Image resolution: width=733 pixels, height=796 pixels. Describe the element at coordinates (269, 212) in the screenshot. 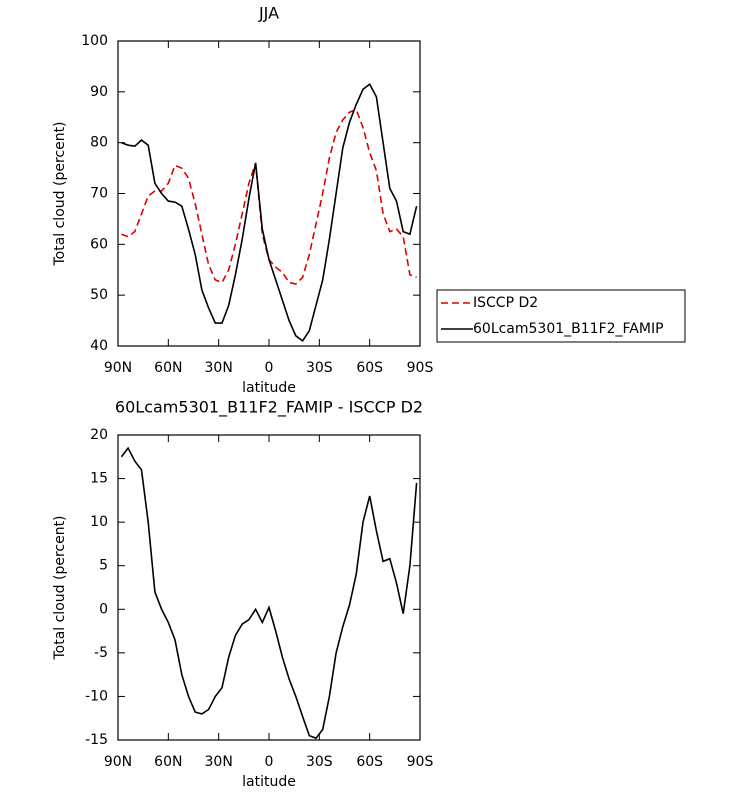

I see `data-line` at that location.